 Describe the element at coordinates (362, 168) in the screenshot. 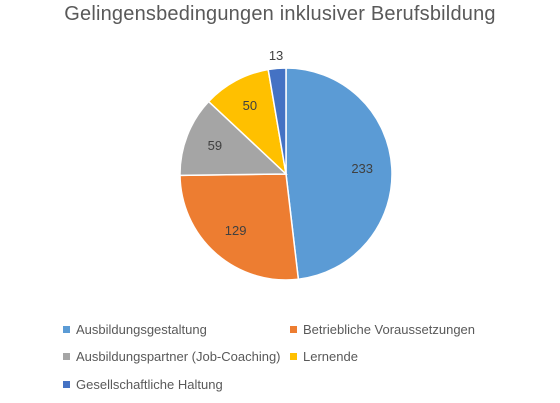

I see `data-label-1: 233` at that location.